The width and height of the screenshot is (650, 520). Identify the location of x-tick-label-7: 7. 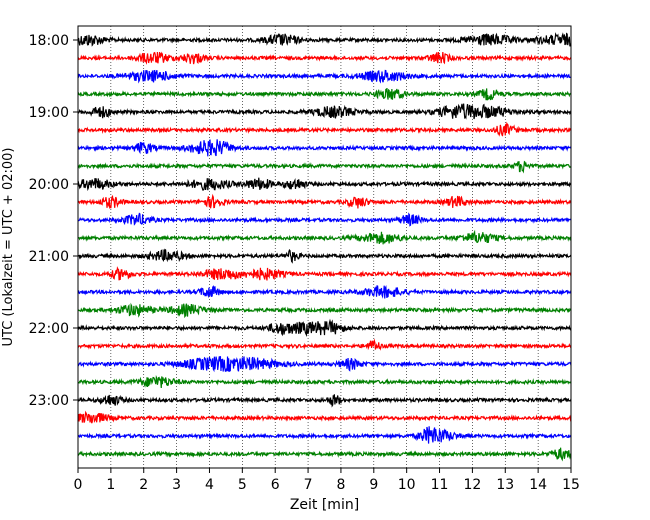
(308, 485).